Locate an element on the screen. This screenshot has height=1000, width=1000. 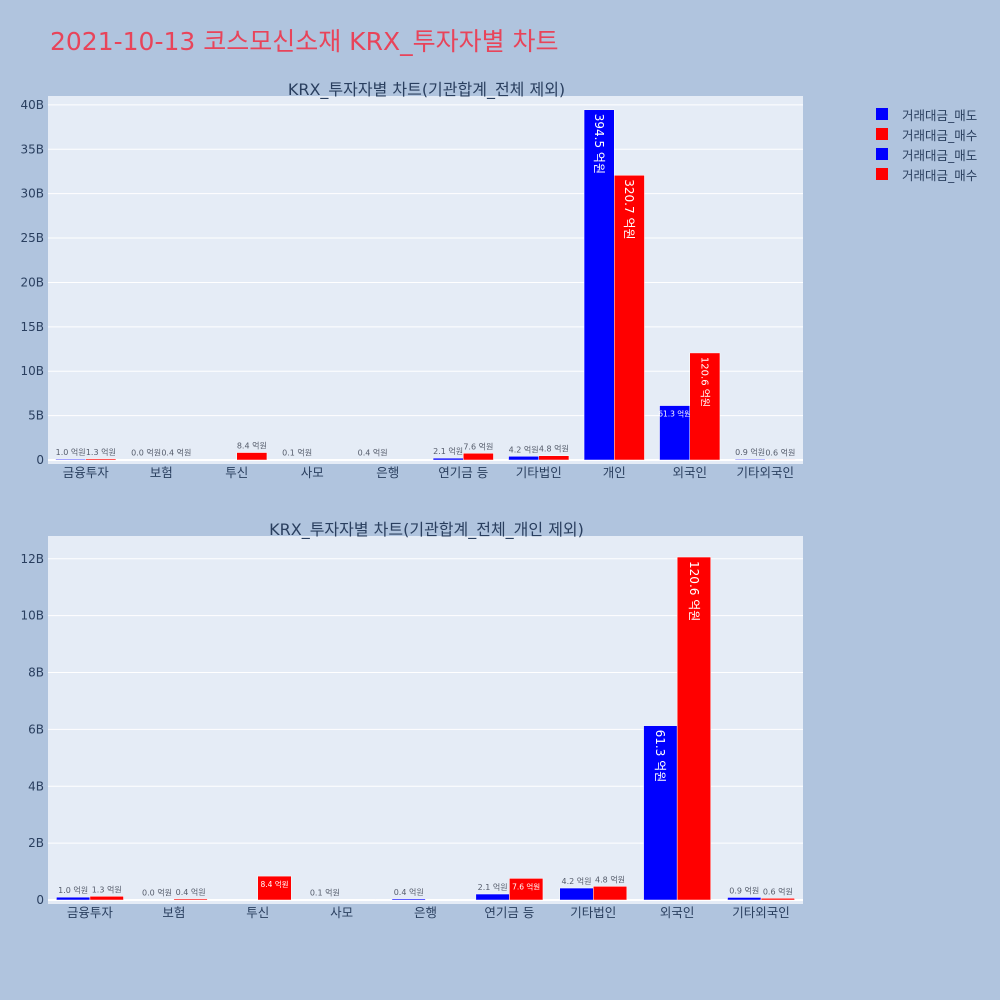
data-label: 7.6 억원 is located at coordinates (478, 446).